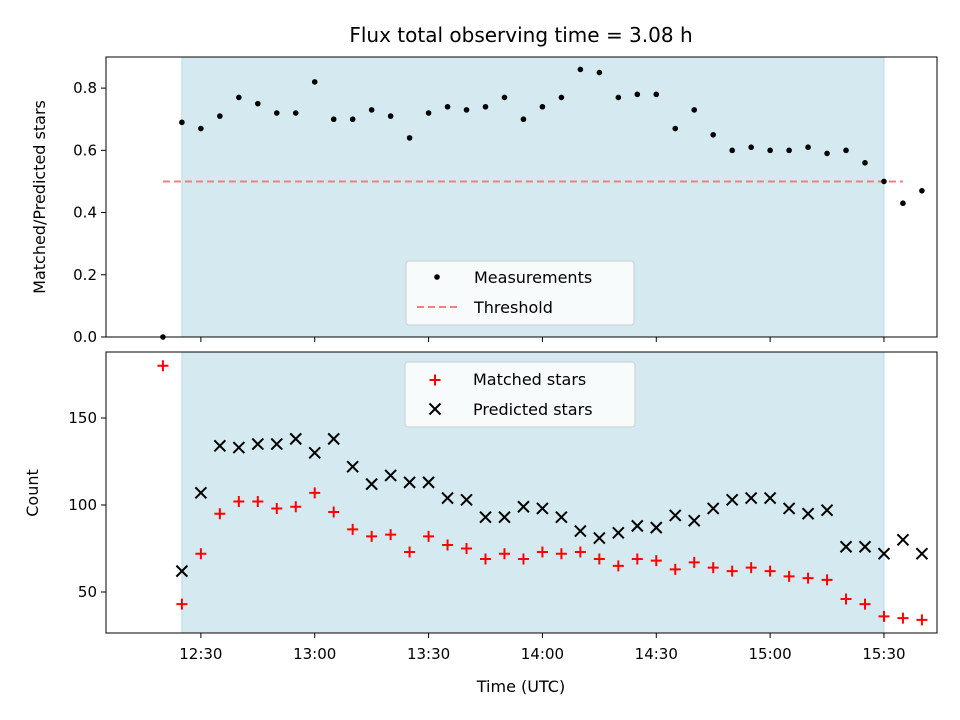  What do you see at coordinates (85, 150) in the screenshot?
I see `y-tick-label-top: 0.6` at bounding box center [85, 150].